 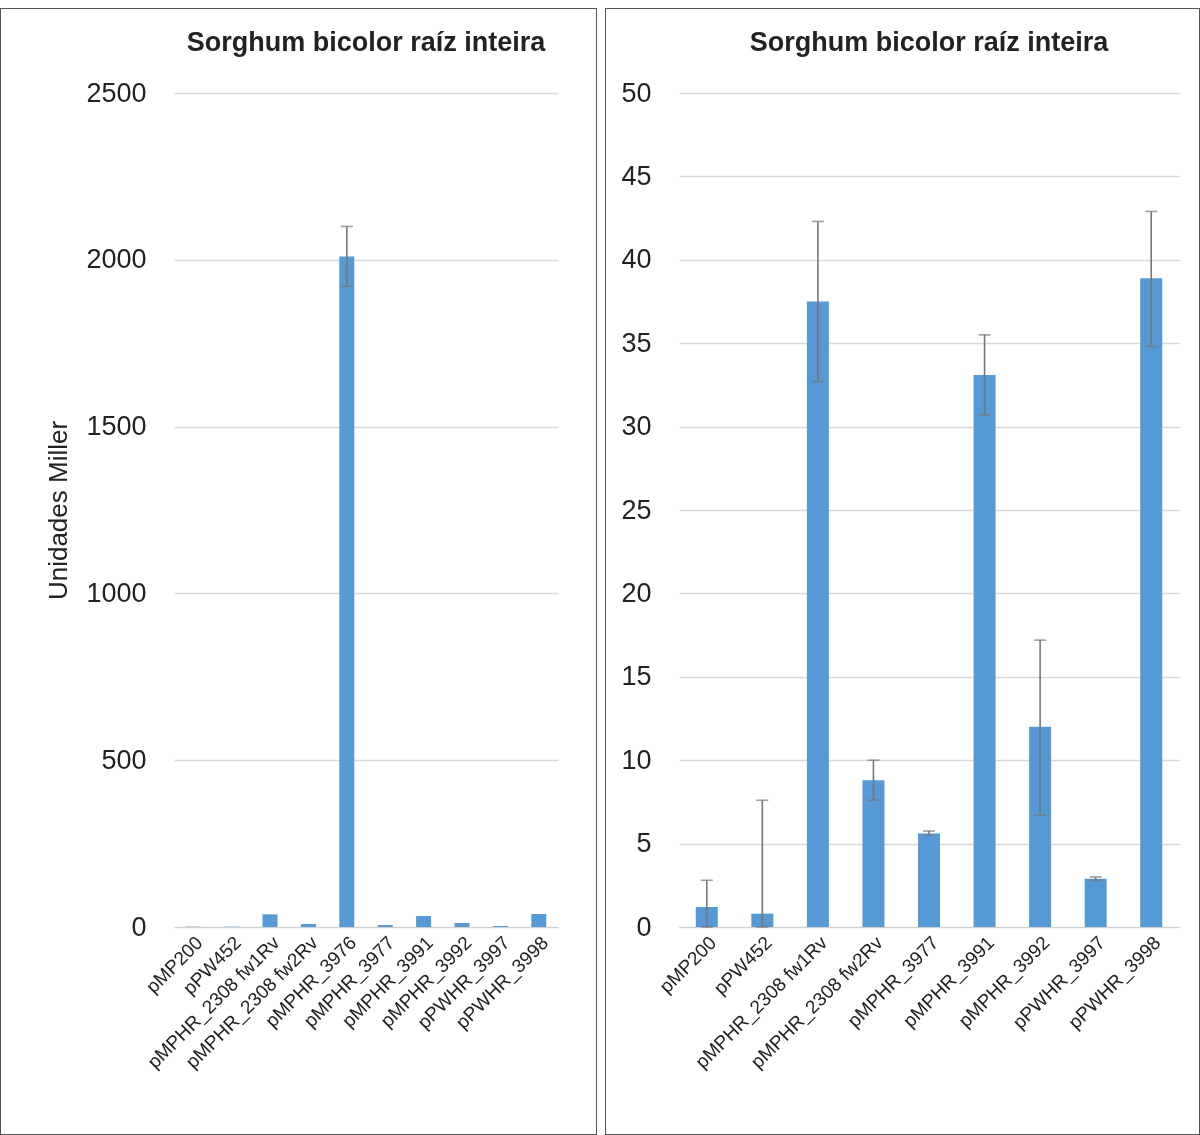 I want to click on y-tick-label: 15, so click(x=636, y=676).